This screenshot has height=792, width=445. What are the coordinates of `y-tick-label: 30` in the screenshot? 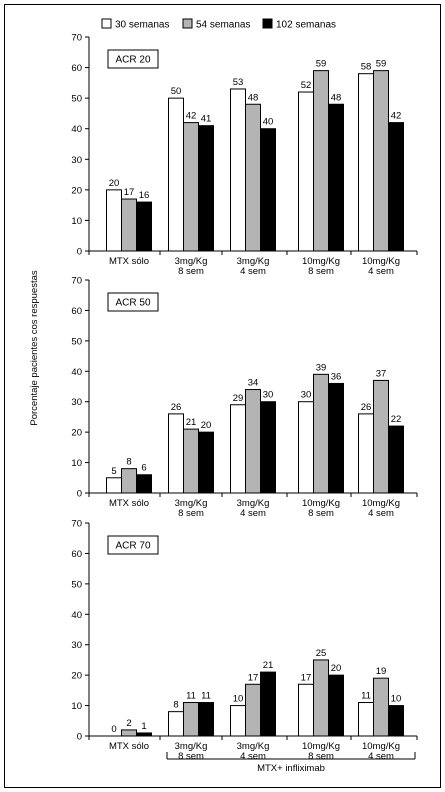 It's located at (76, 402).